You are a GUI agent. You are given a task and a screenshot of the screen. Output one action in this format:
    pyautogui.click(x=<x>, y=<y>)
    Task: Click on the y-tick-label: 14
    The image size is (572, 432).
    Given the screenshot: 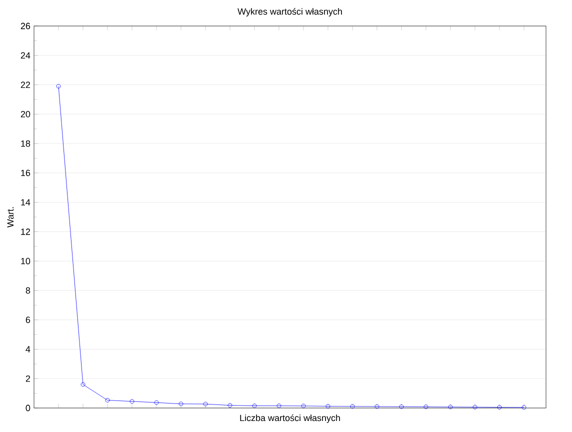 What is the action you would take?
    pyautogui.click(x=25, y=202)
    